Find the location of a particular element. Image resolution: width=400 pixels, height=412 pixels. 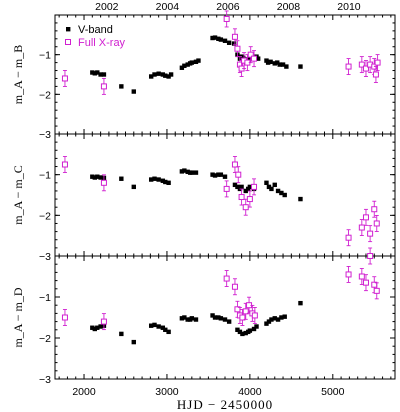

x-axis-label: HJD − 2450000 is located at coordinates (225, 404).